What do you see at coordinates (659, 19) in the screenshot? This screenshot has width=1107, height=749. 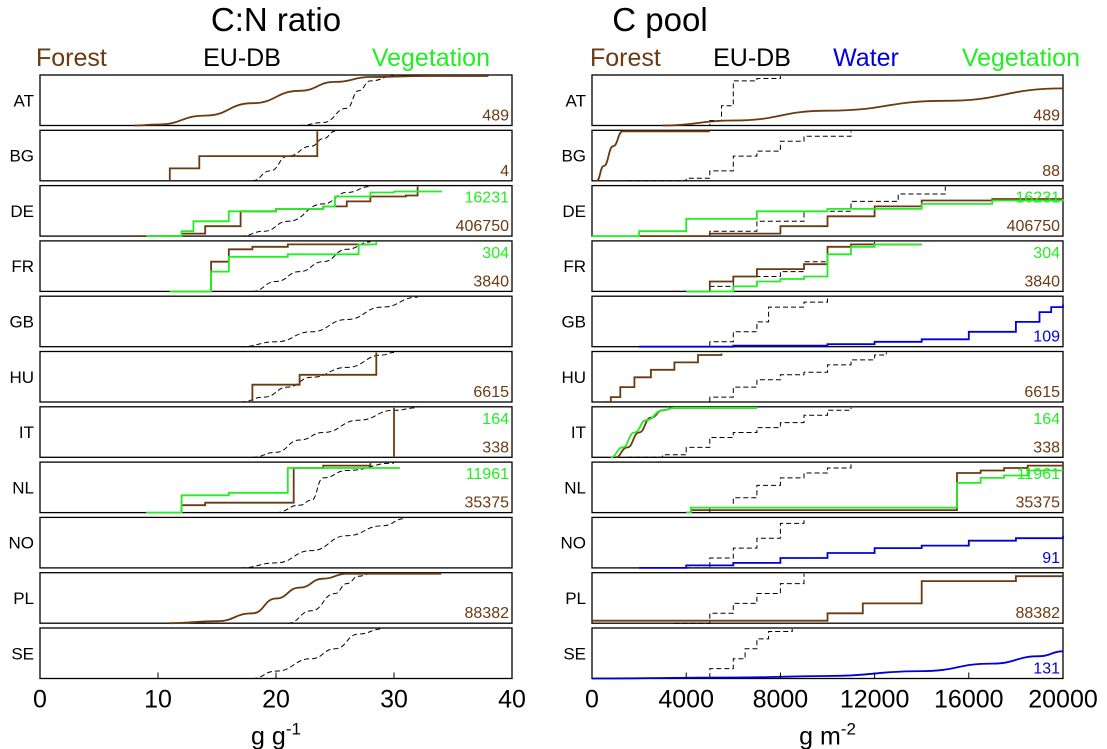 I see `chart-title: C pool` at bounding box center [659, 19].